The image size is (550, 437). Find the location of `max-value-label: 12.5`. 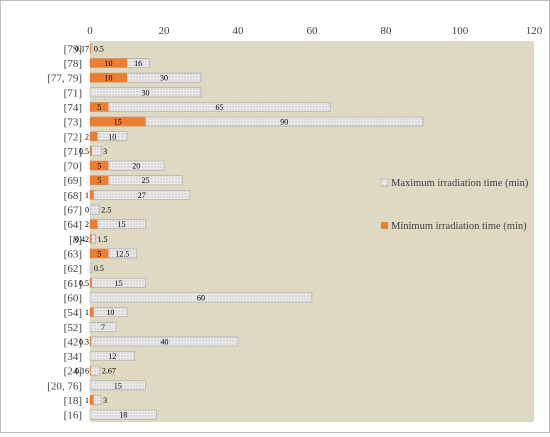

max-value-label: 12.5 is located at coordinates (122, 253).